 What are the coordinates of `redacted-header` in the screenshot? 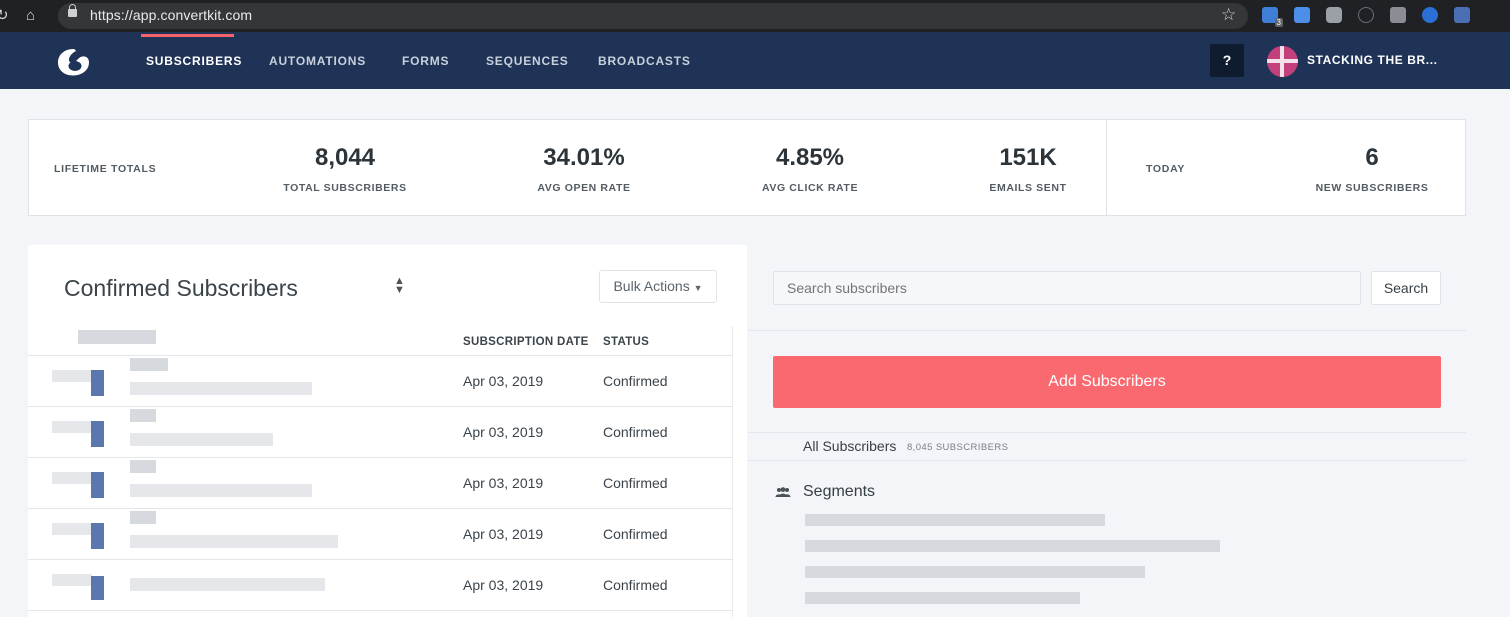 It's located at (117, 337).